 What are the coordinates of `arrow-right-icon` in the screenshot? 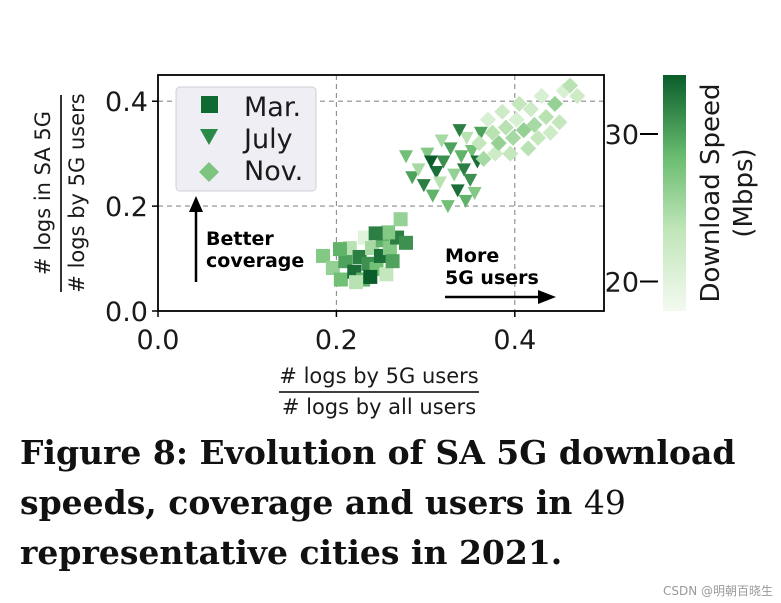 It's located at (547, 297).